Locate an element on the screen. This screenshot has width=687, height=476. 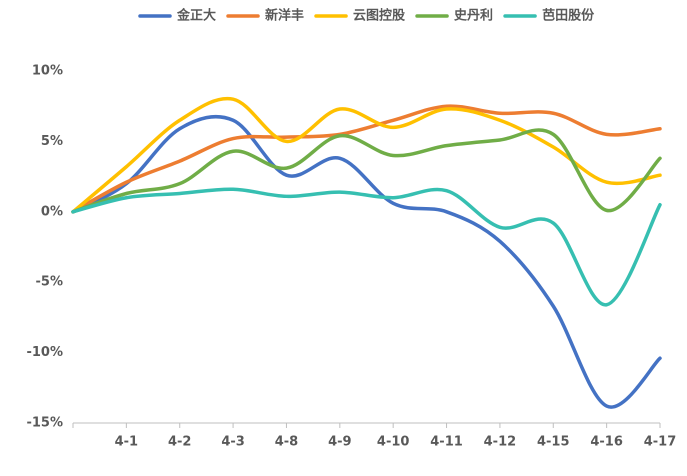
x-tick-label: 4-1 is located at coordinates (127, 442).